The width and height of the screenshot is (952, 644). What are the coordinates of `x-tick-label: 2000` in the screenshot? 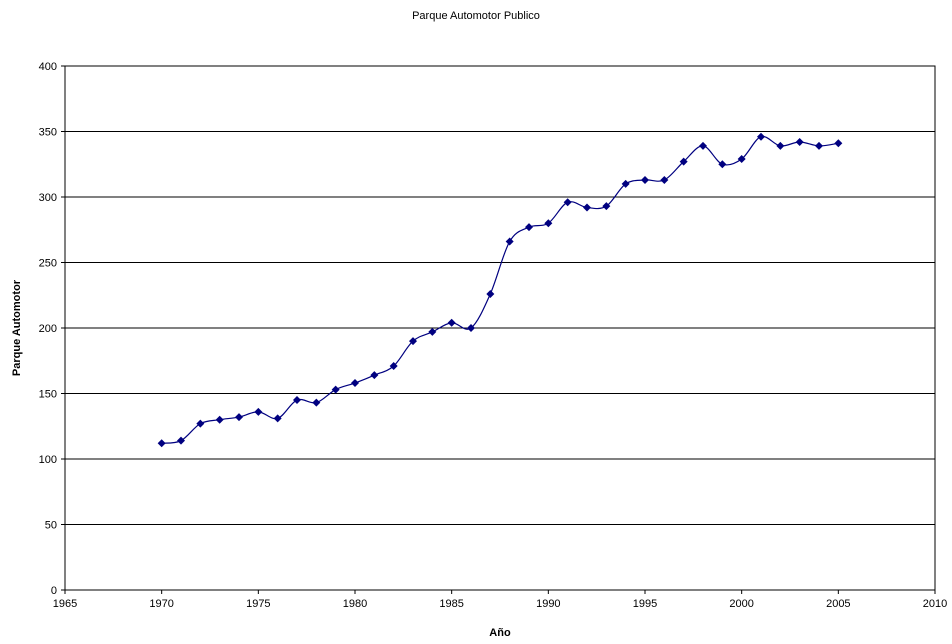 It's located at (741, 604).